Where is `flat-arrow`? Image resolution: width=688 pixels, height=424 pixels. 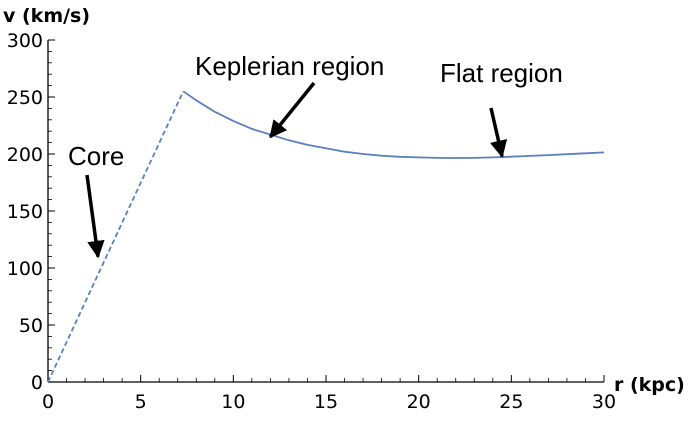 flat-arrow is located at coordinates (498, 132).